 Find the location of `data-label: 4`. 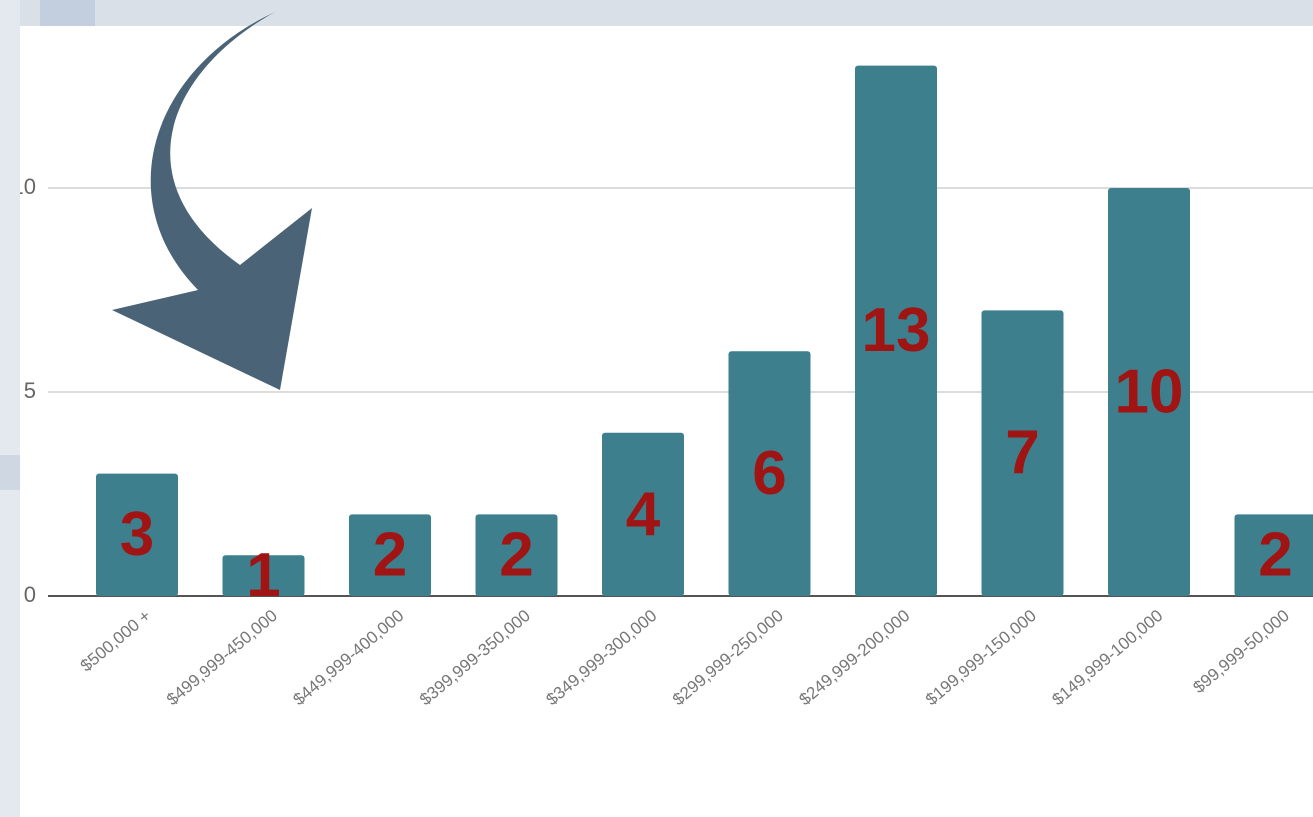

data-label: 4 is located at coordinates (643, 514).